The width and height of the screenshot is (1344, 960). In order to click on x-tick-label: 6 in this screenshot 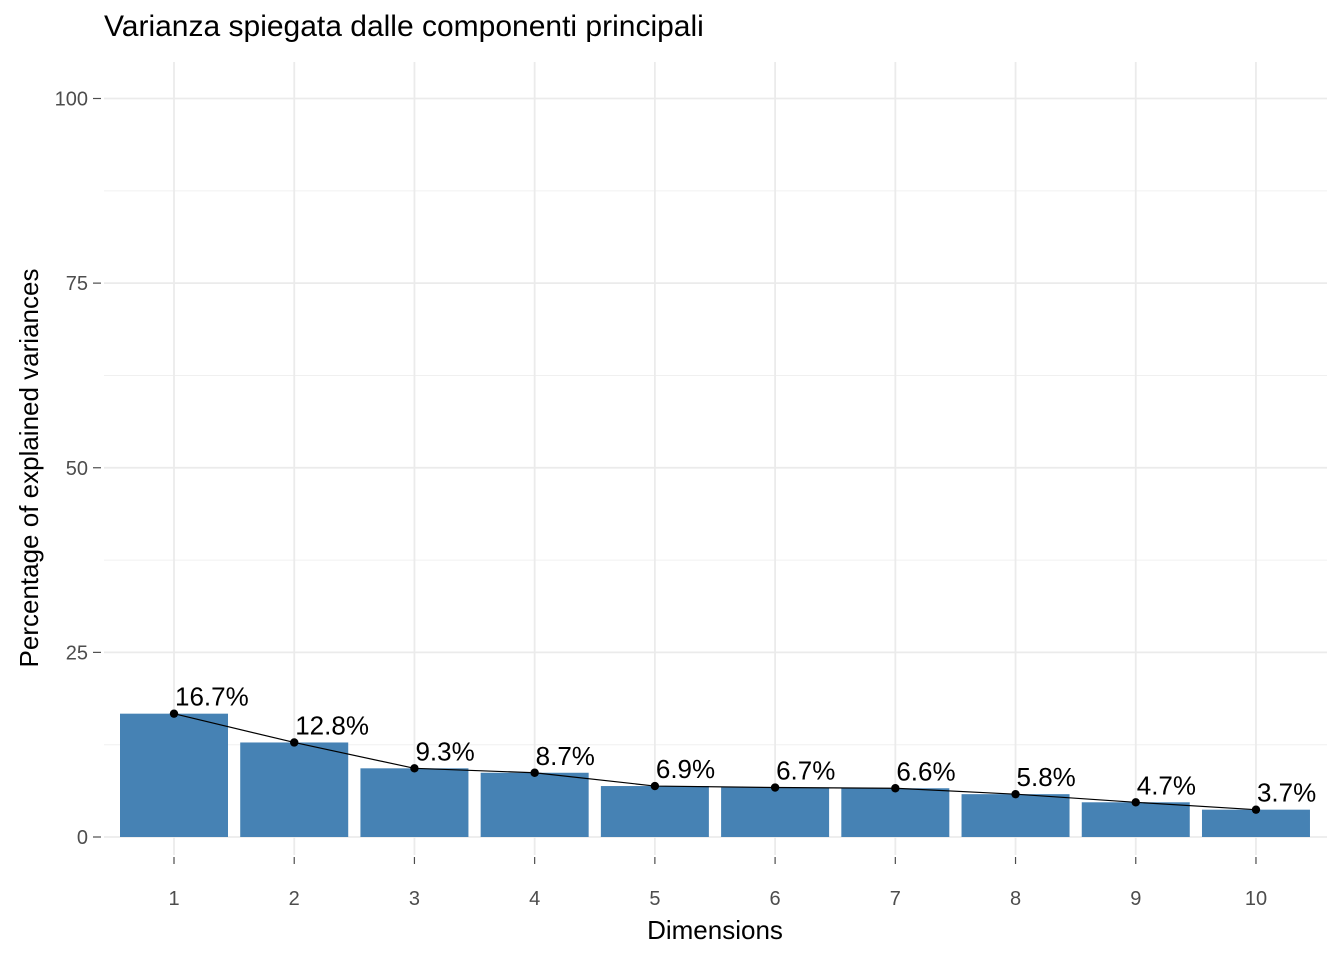, I will do `click(775, 899)`.